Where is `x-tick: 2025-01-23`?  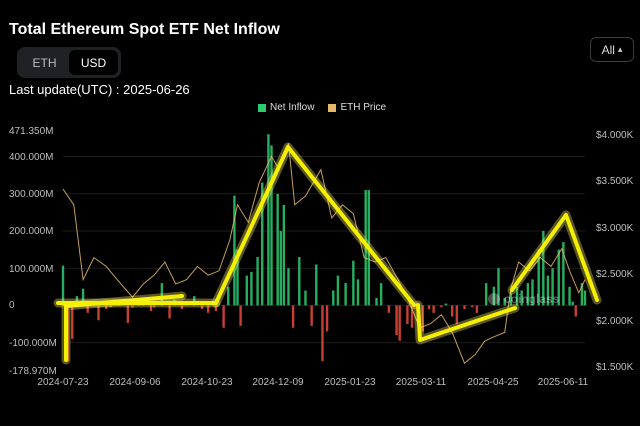 x-tick: 2025-01-23 is located at coordinates (350, 382).